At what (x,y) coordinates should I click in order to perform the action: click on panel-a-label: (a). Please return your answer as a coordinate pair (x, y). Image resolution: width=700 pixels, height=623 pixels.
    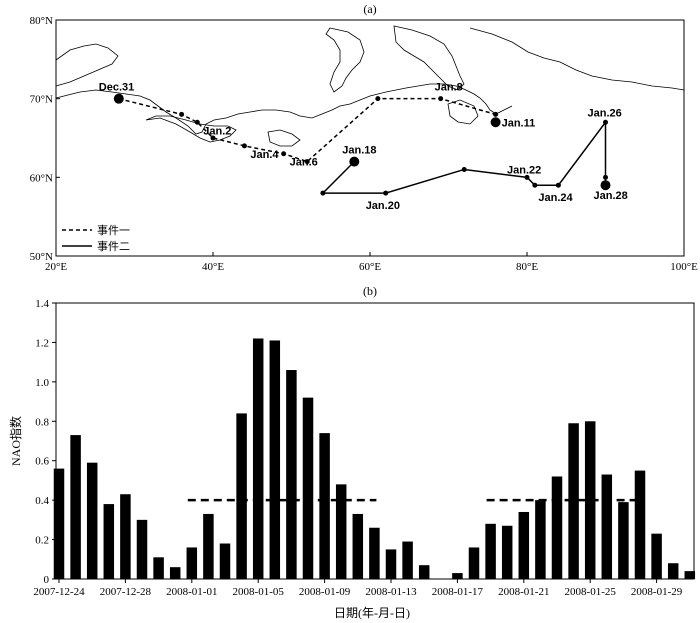
    Looking at the image, I should click on (369, 9).